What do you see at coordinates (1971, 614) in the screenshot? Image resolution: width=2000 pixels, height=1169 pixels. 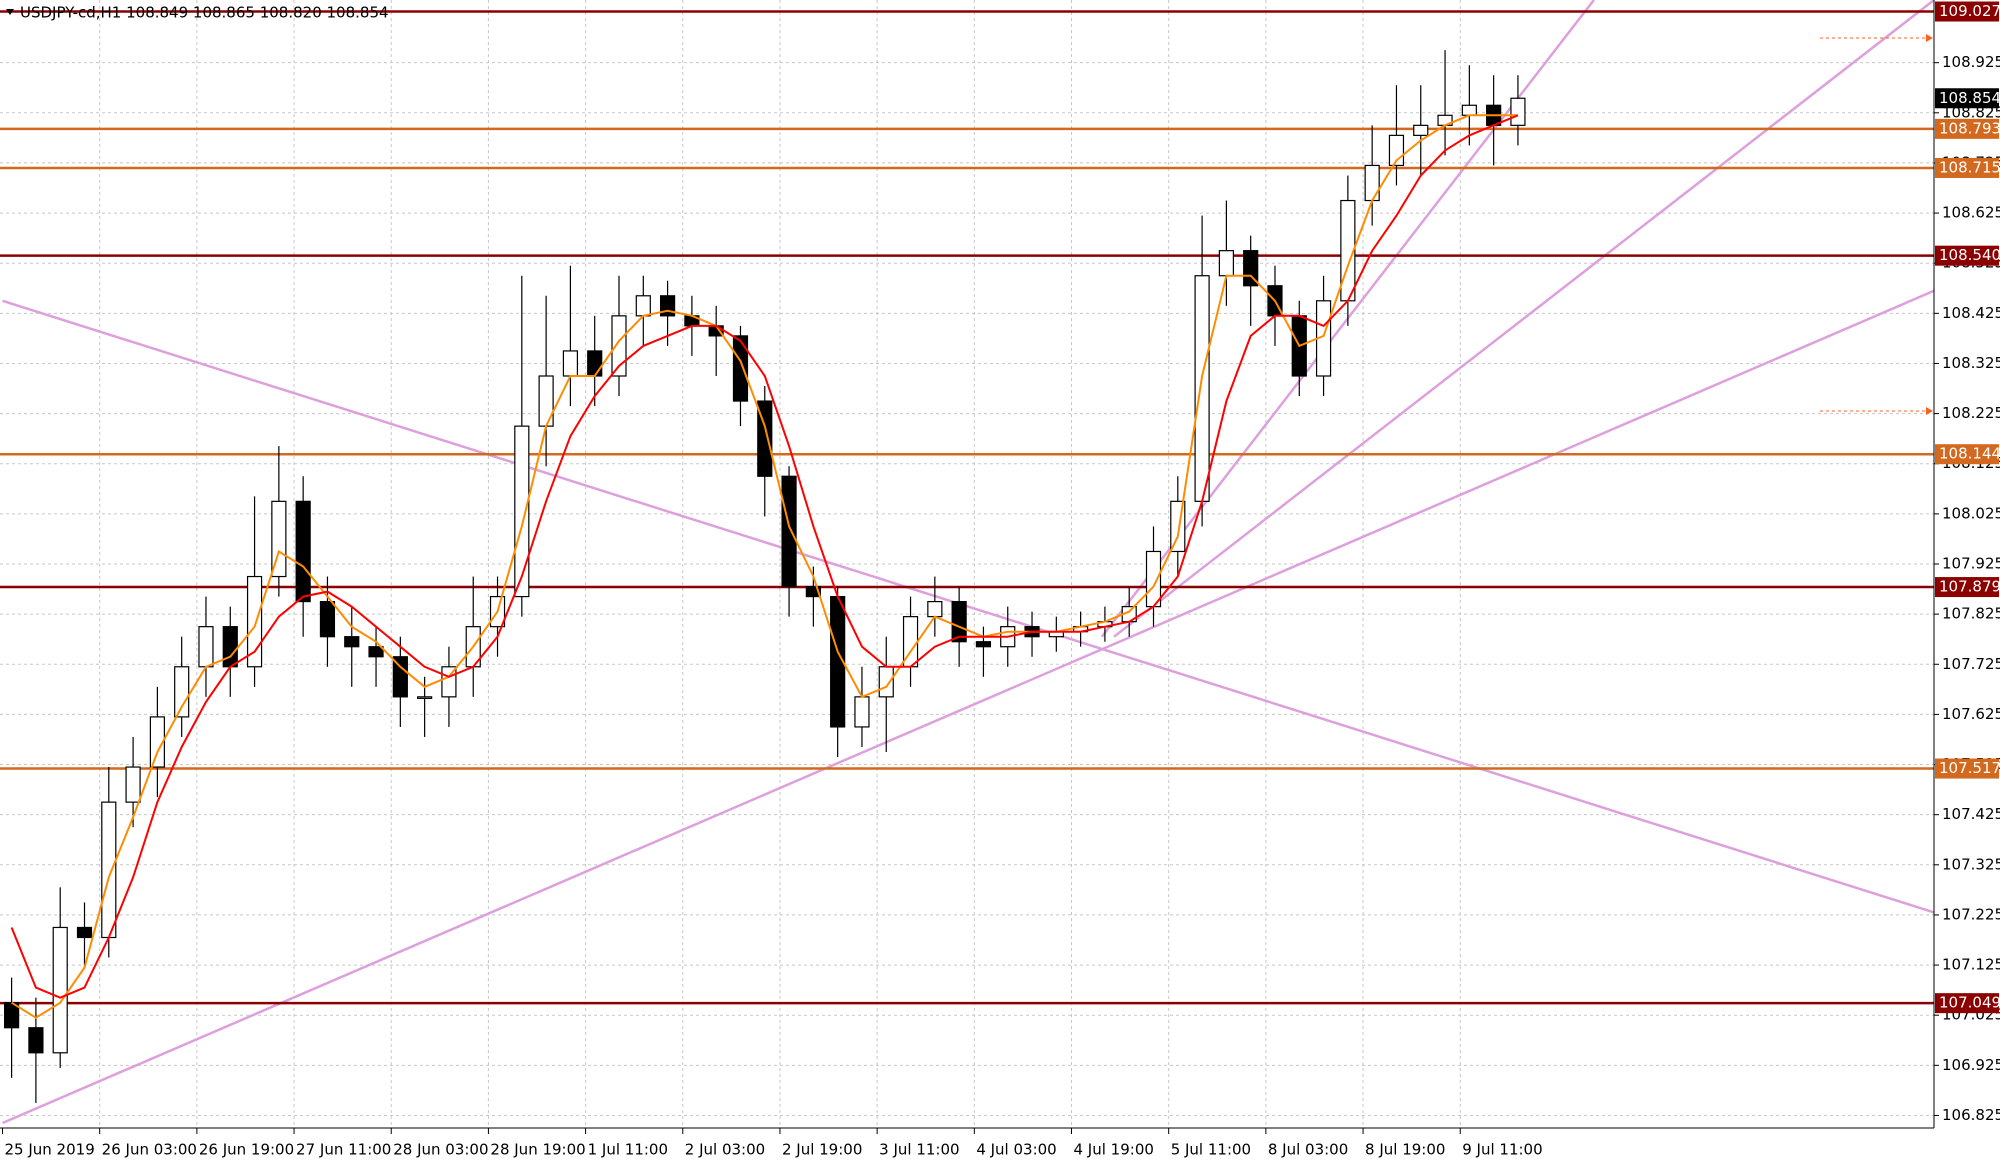 I see `y-tick-label: 107.825` at bounding box center [1971, 614].